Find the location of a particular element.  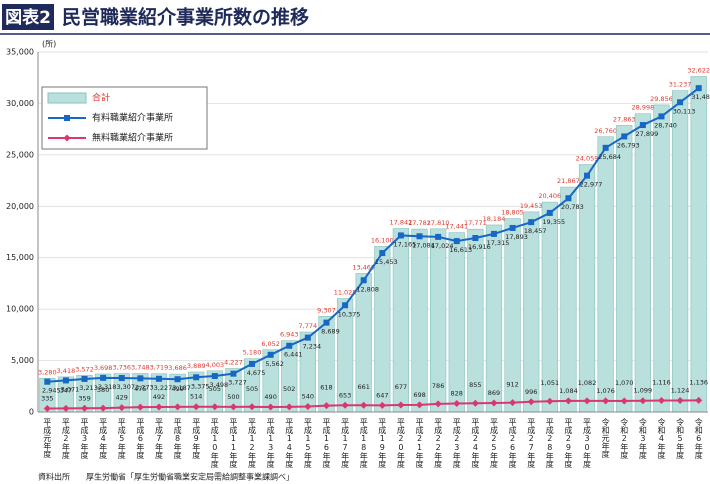

value-label: 17,771 is located at coordinates (475, 223).